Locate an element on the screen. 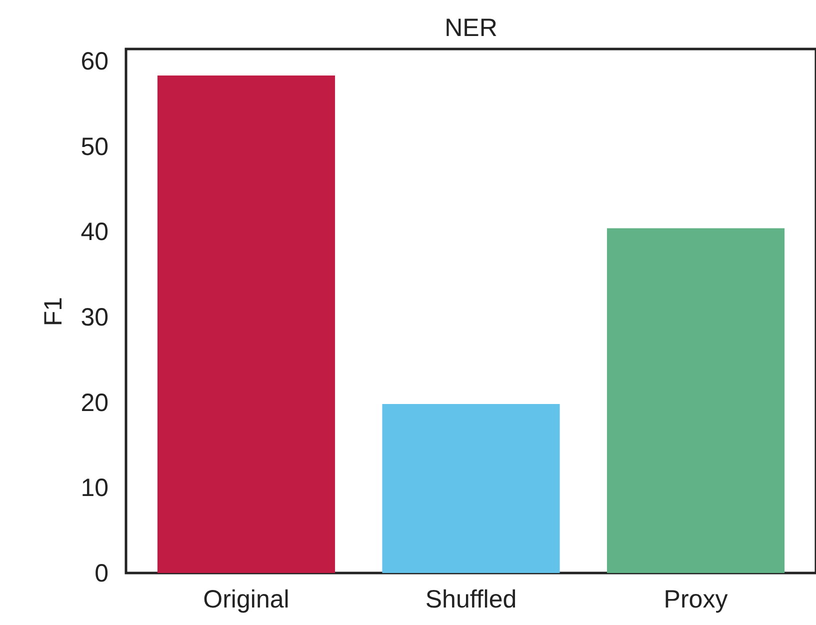  x-tick-label: Original is located at coordinates (246, 600).